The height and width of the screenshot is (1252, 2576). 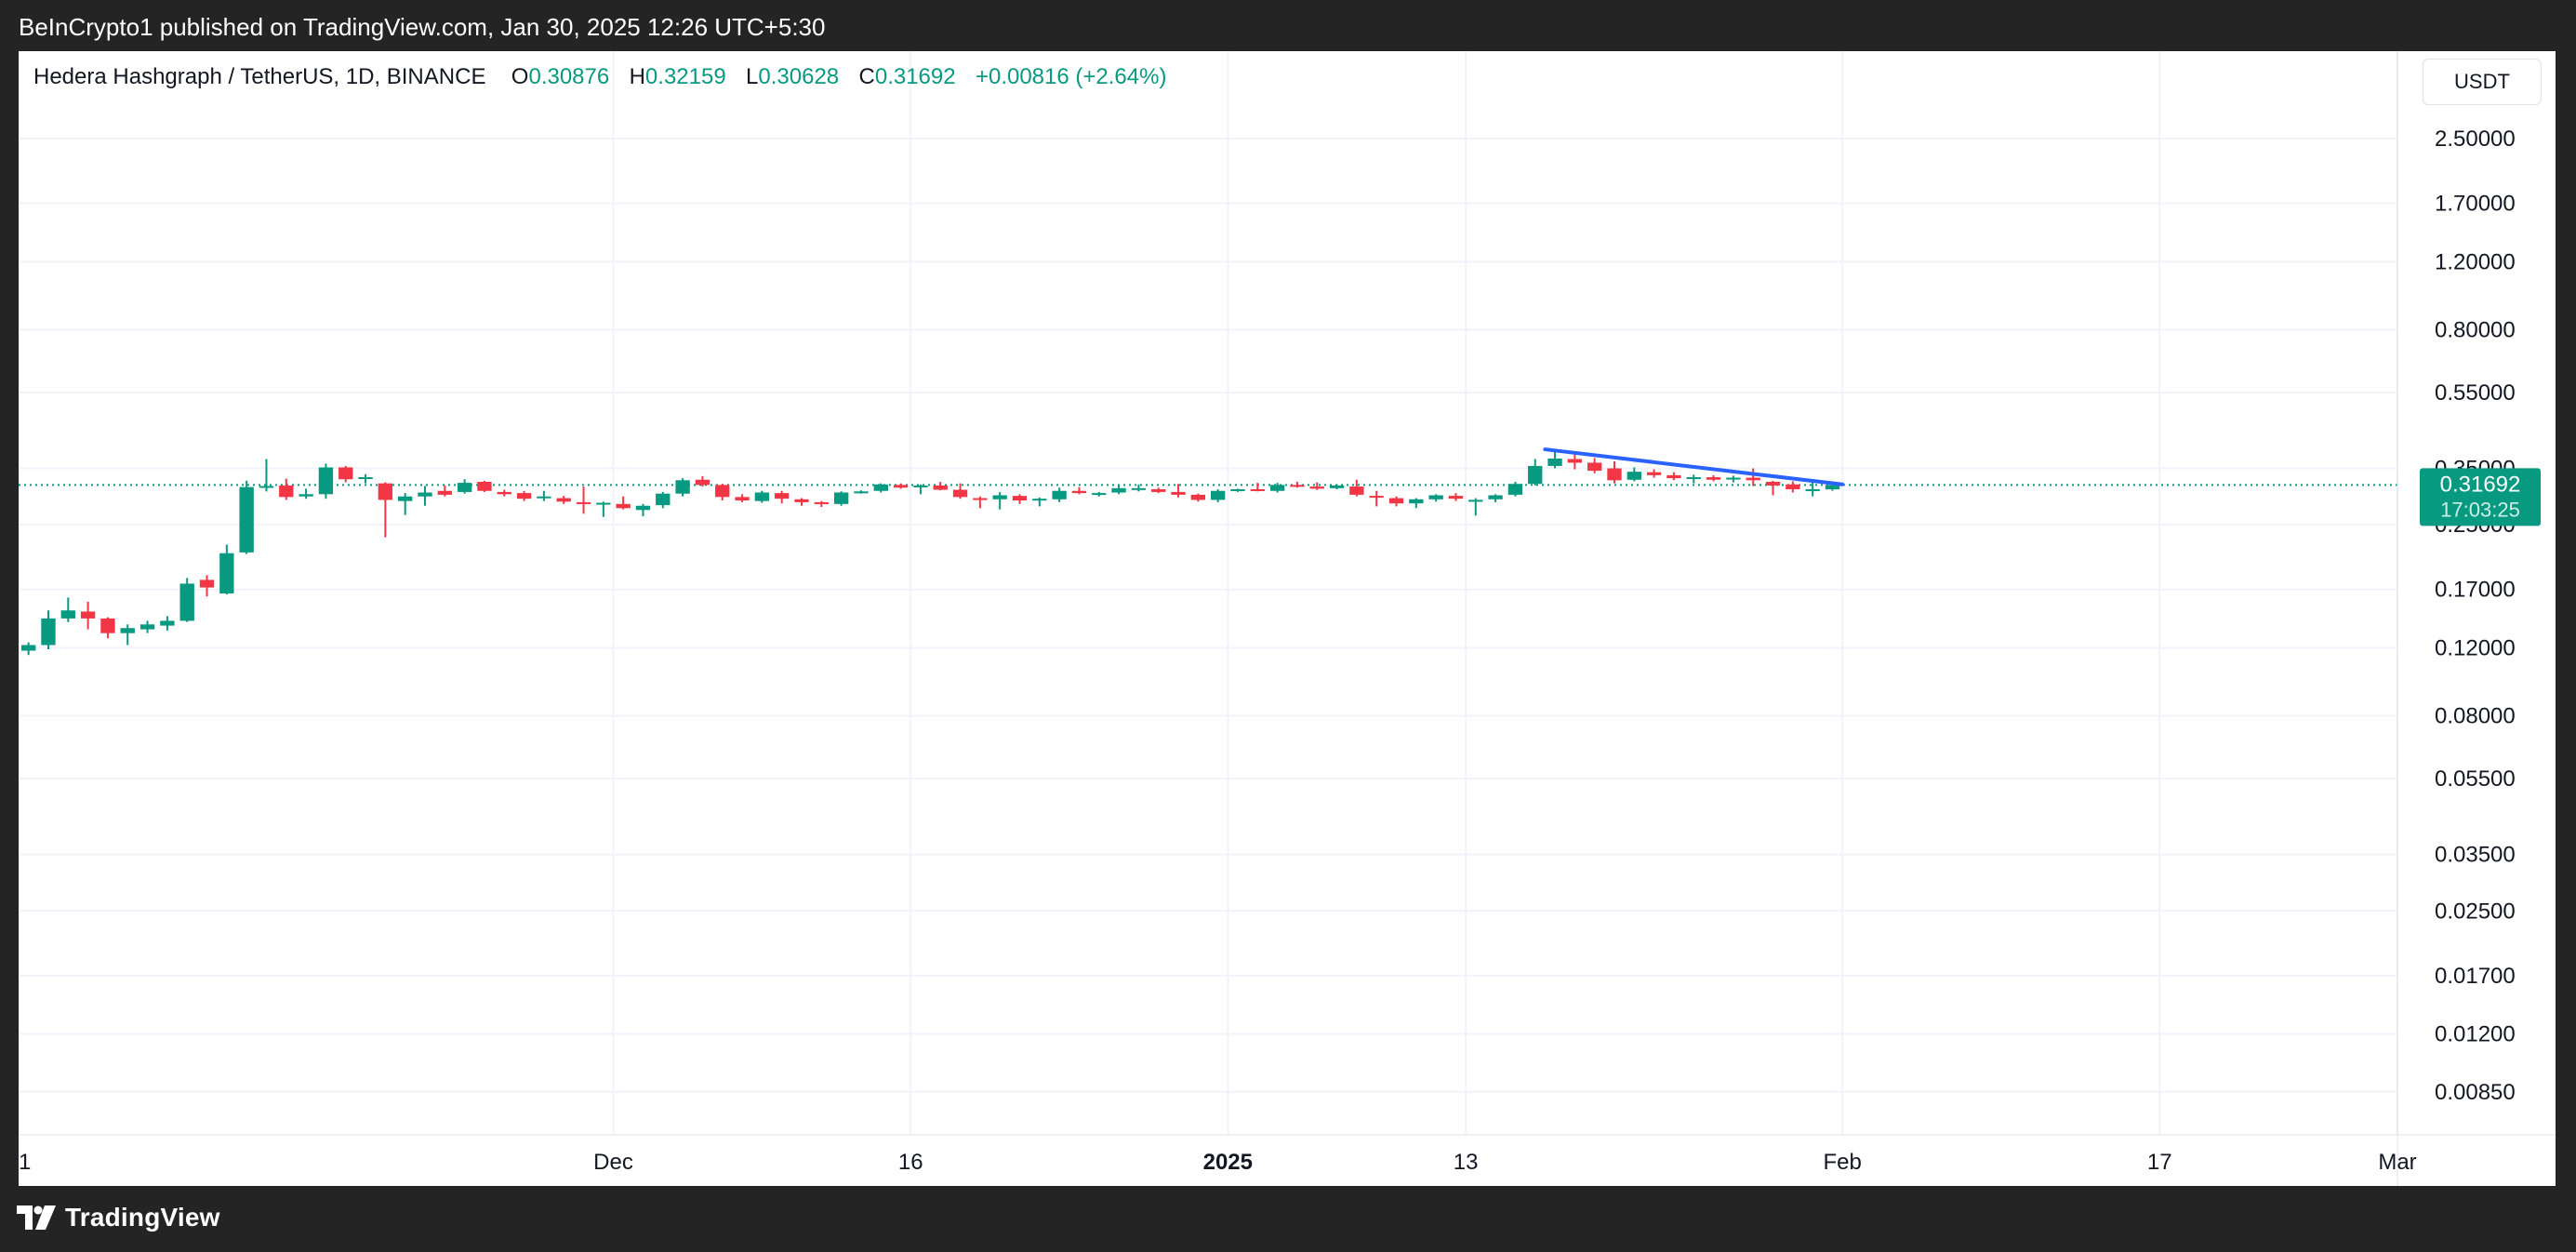 What do you see at coordinates (930, 552) in the screenshot?
I see `candles` at bounding box center [930, 552].